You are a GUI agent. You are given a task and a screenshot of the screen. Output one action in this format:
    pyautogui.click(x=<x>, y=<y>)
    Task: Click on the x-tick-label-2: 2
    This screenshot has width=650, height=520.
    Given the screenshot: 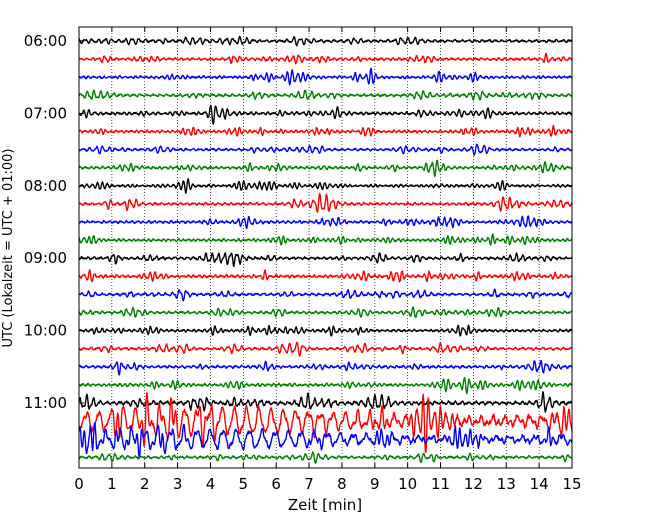 What is the action you would take?
    pyautogui.click(x=145, y=484)
    